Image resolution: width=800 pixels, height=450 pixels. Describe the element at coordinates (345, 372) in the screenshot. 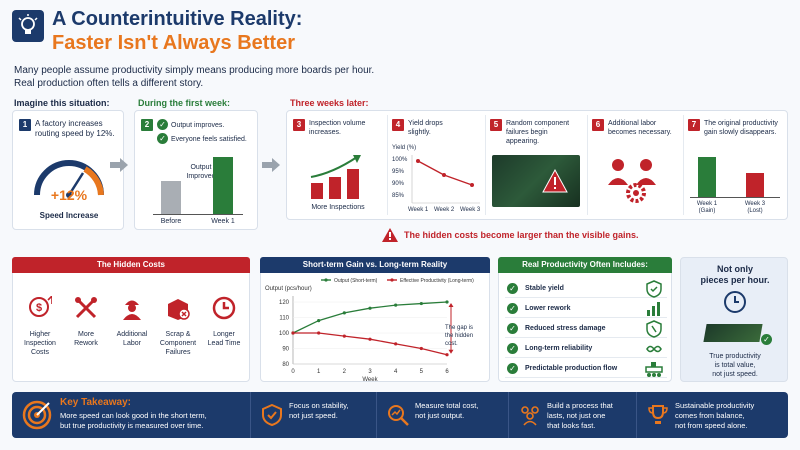

I see `x-tick-label: 2` at that location.